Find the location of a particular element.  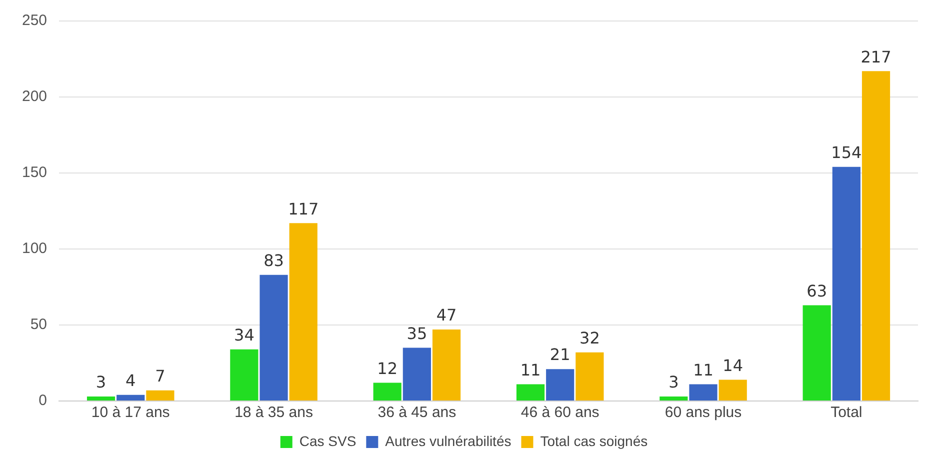

data-label: 83 is located at coordinates (274, 260).